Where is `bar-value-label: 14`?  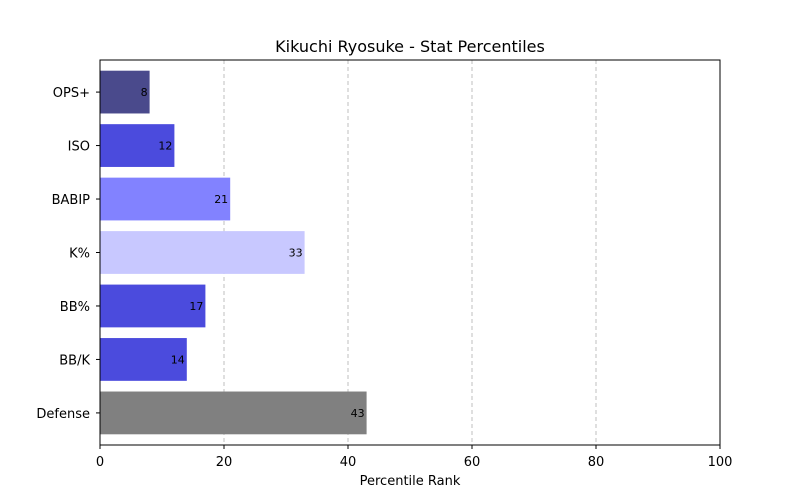
bar-value-label: 14 is located at coordinates (178, 359).